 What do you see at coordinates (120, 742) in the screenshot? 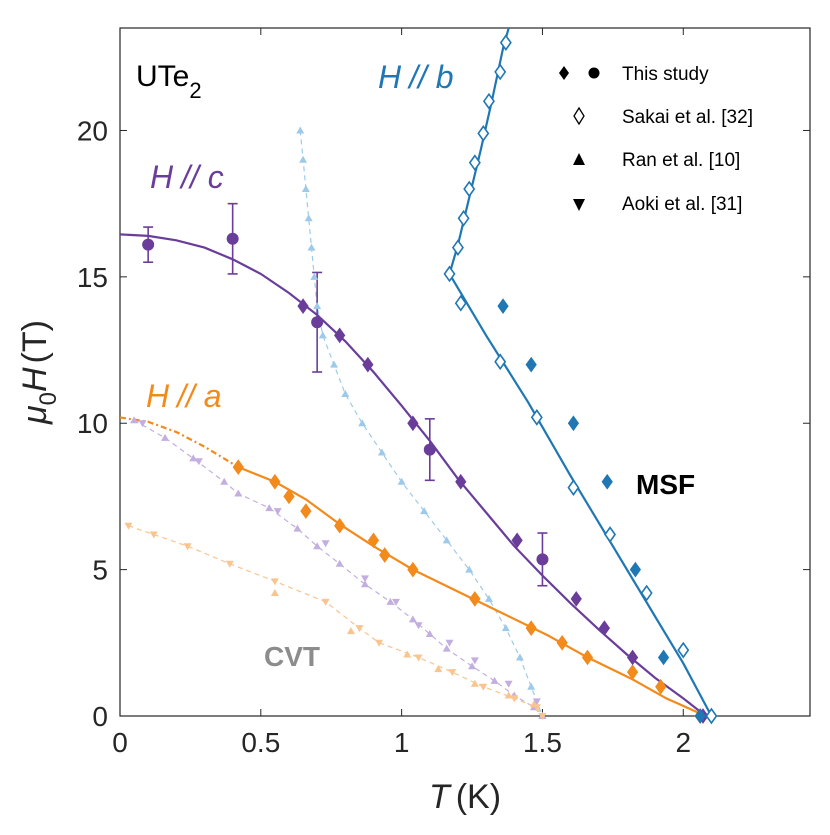
I see `x-tick-label: 0` at bounding box center [120, 742].